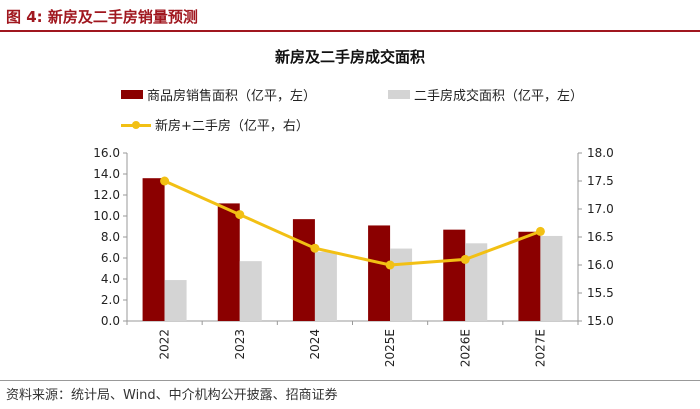 The height and width of the screenshot is (409, 700). Describe the element at coordinates (600, 321) in the screenshot. I see `y-tick-label-right: 15.0` at that location.